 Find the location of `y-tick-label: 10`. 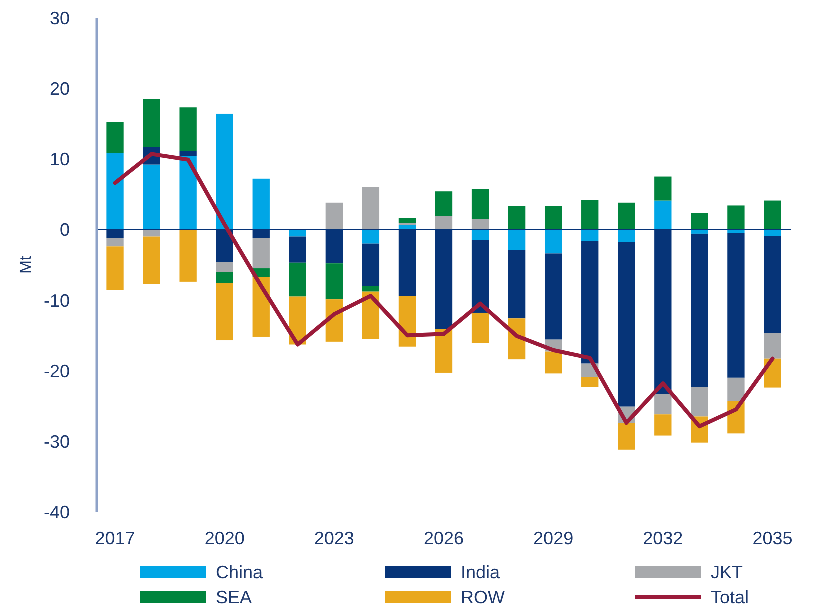

y-tick-label: 10 is located at coordinates (60, 160).